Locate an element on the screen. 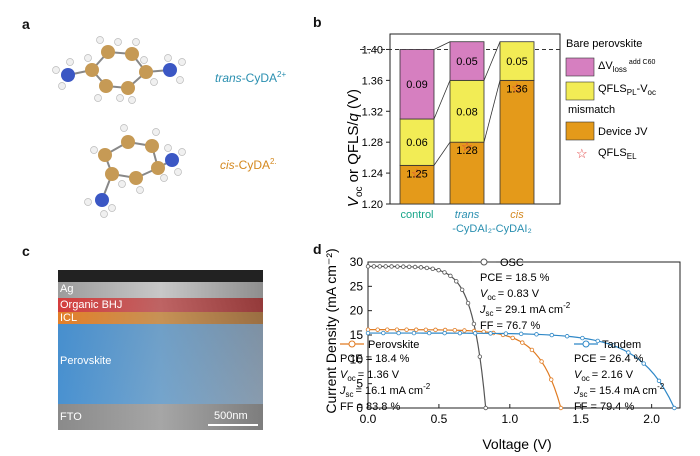  d-xtick-label: 0.5 is located at coordinates (439, 419).